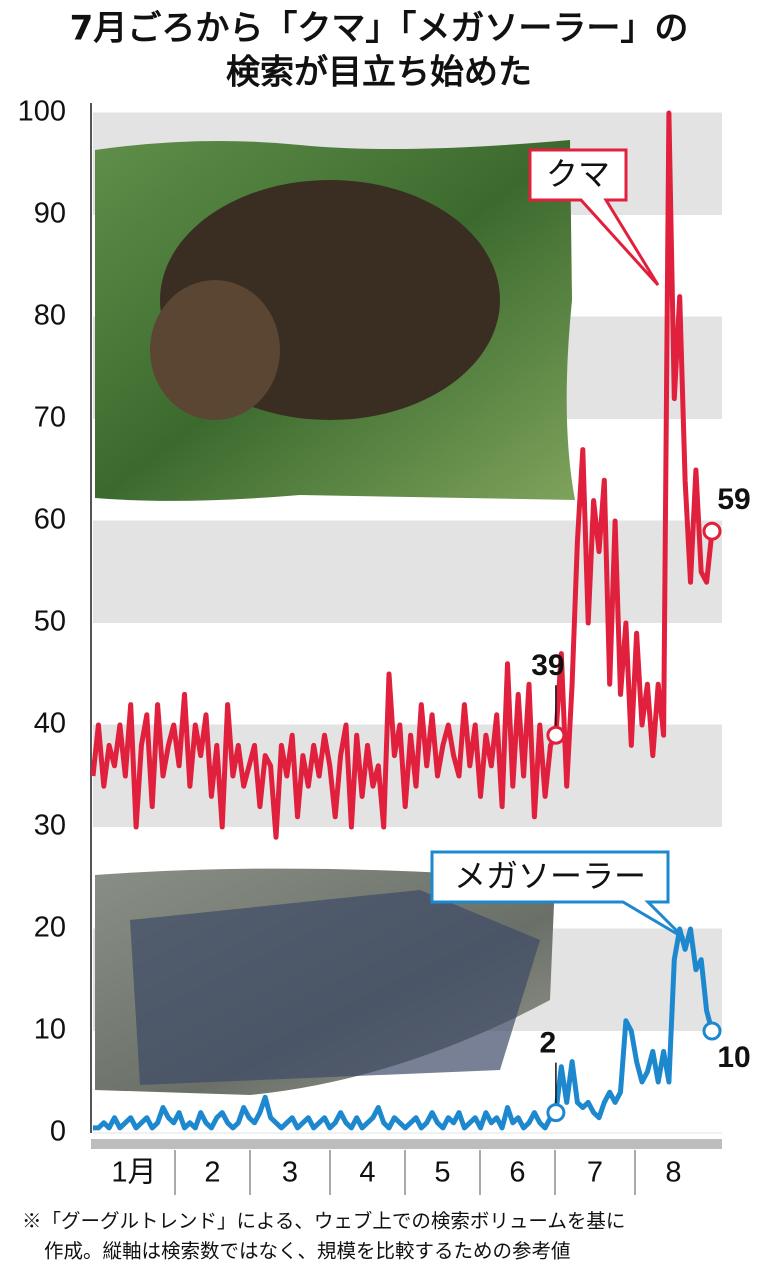 This screenshot has height=1280, width=758. Describe the element at coordinates (50, 826) in the screenshot. I see `y-tick-label: 30` at that location.